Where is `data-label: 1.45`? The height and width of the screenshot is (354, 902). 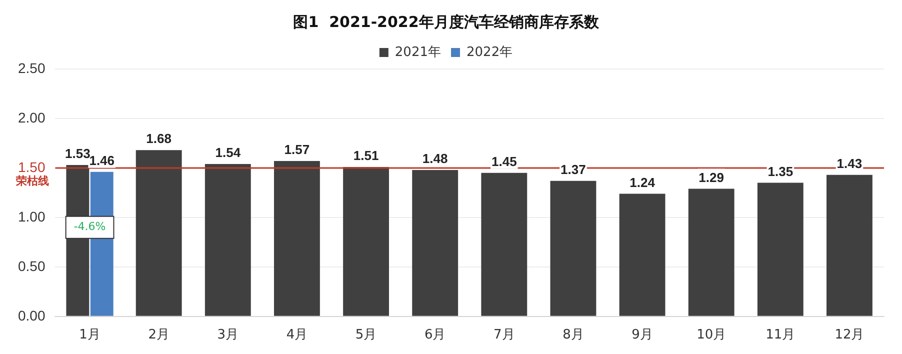
data-label: 1.45 is located at coordinates (504, 161).